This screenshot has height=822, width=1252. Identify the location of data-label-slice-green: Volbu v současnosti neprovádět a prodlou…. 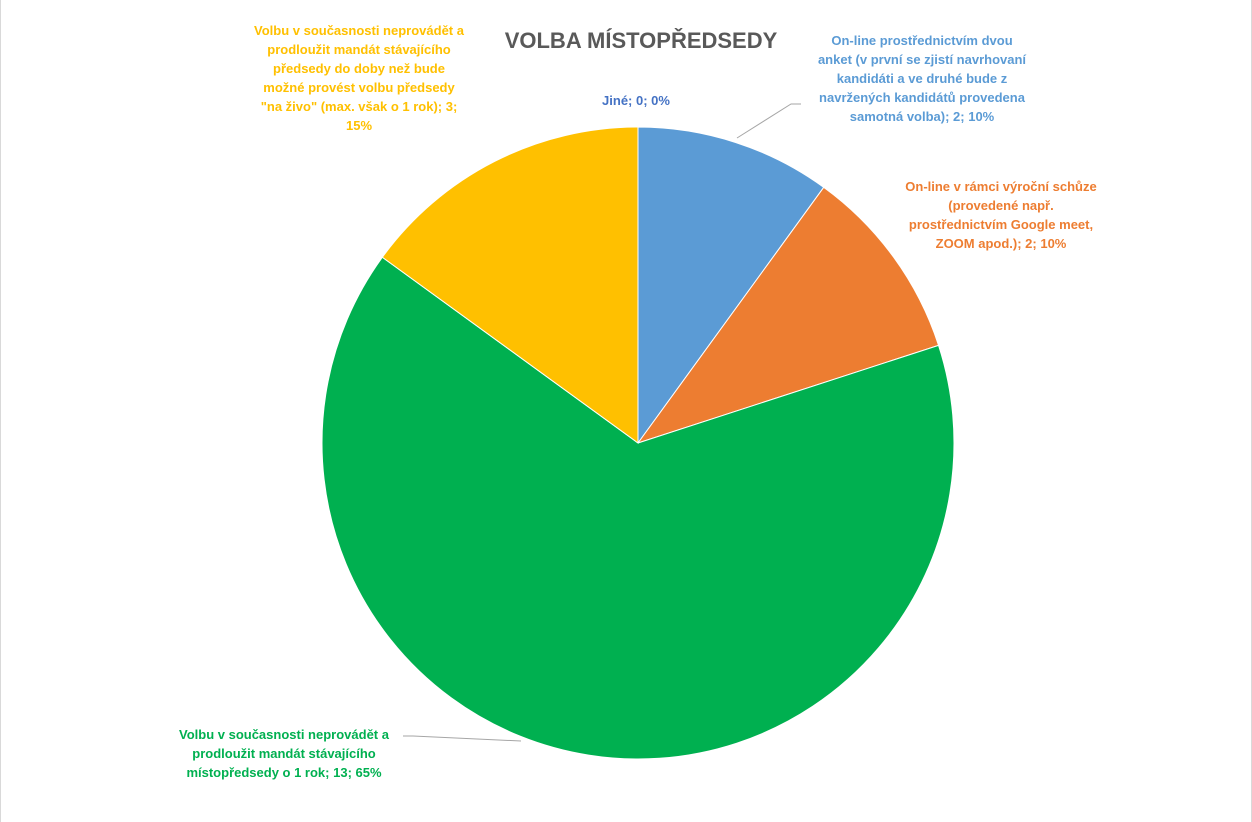
(284, 753).